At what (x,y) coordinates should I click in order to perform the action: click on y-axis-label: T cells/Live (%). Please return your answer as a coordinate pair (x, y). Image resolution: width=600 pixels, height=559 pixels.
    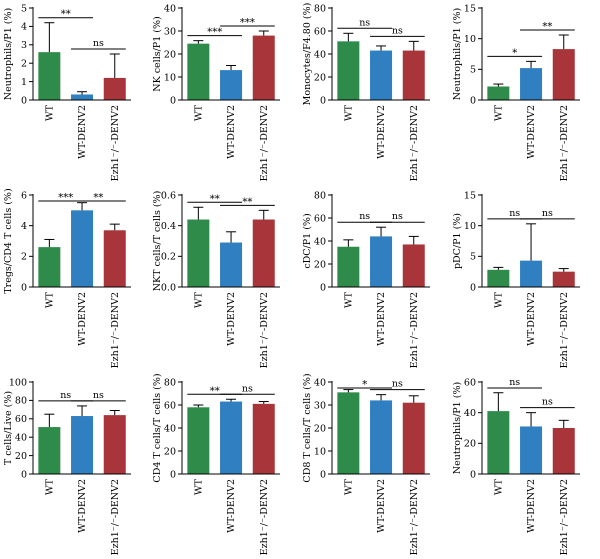
    Looking at the image, I should click on (8, 428).